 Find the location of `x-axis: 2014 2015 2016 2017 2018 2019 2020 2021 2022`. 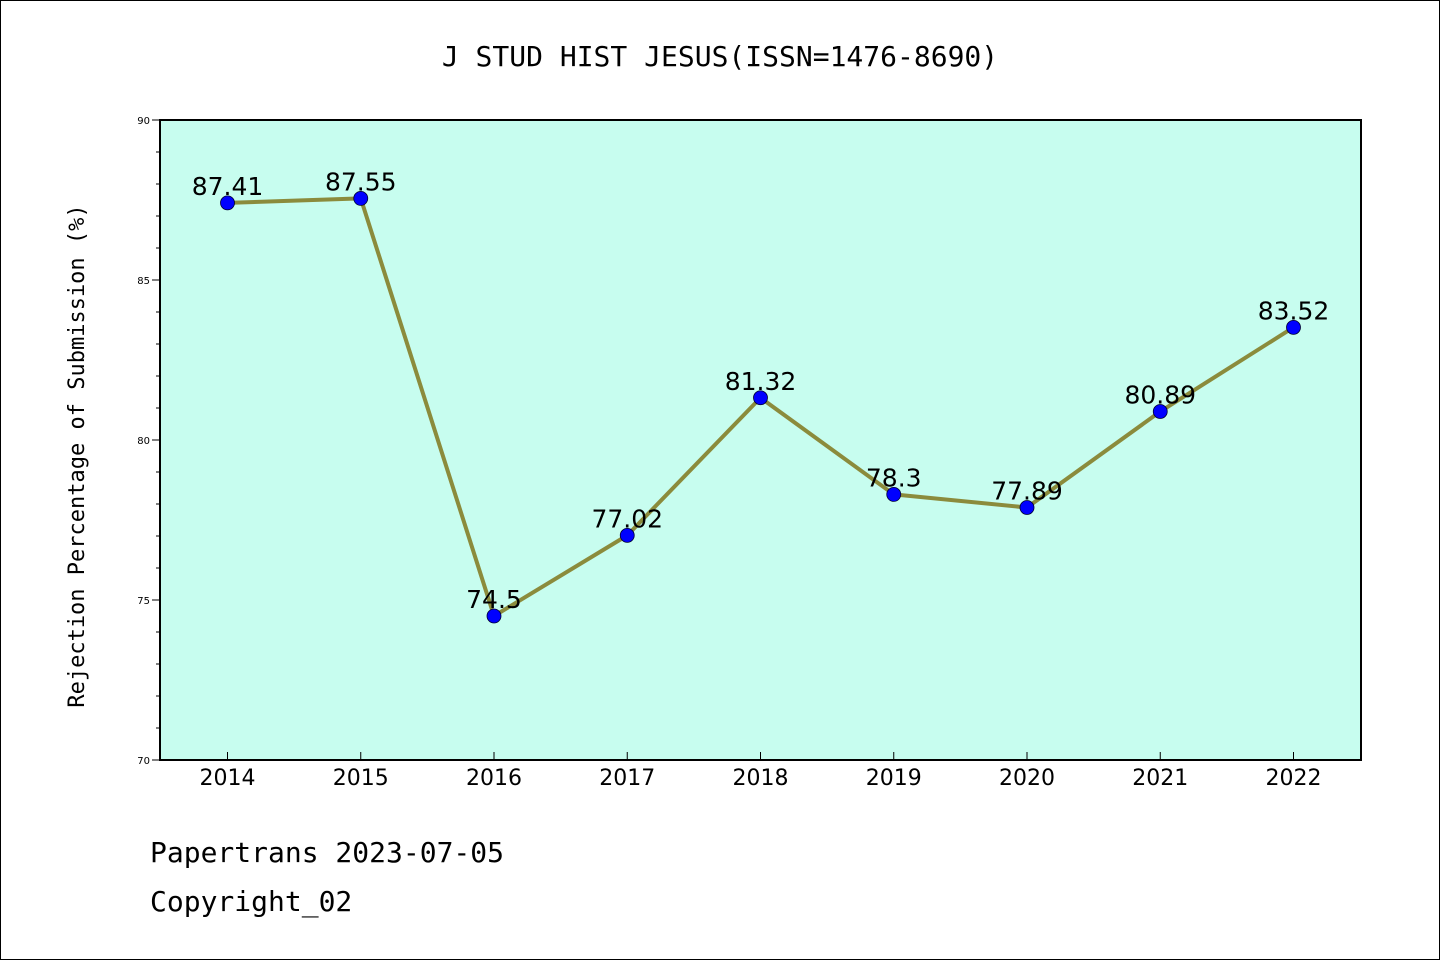

x-axis: 2014 2015 2016 2017 2018 2019 2020 2021 2022 is located at coordinates (761, 771).